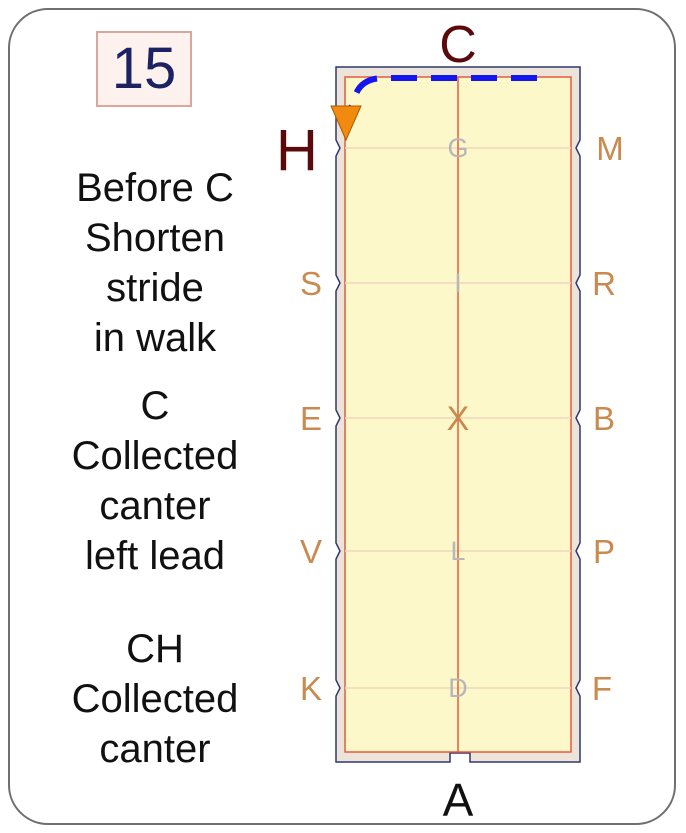 Image resolution: width=686 pixels, height=833 pixels. What do you see at coordinates (155, 338) in the screenshot?
I see `instruction-line: in walk` at bounding box center [155, 338].